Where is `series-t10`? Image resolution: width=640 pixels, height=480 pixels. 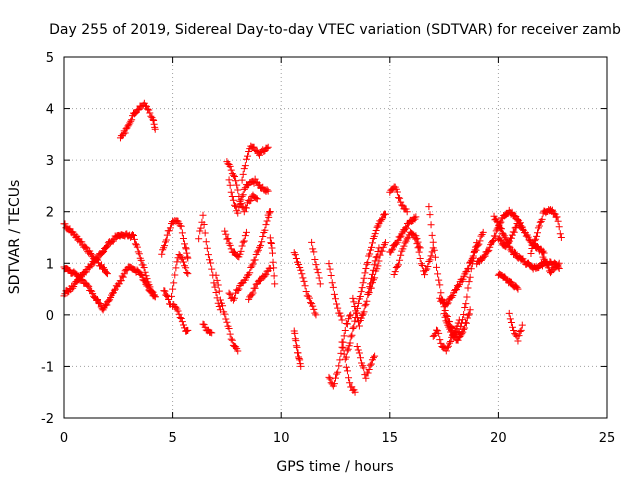 series-t10 is located at coordinates (227, 313).